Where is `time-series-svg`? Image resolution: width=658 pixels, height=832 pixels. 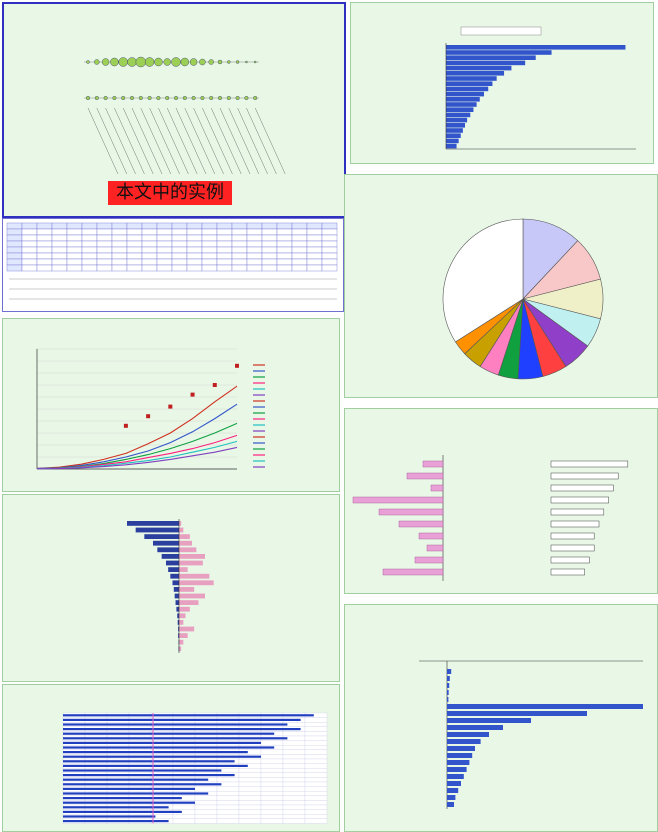
time-series-svg is located at coordinates (150, 409).